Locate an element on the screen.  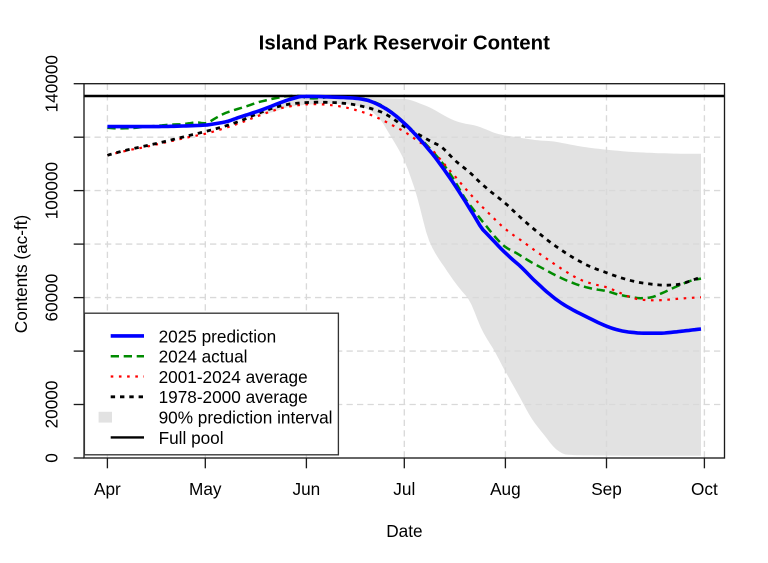
svg-text: 90% prediction interval is located at coordinates (246, 418).